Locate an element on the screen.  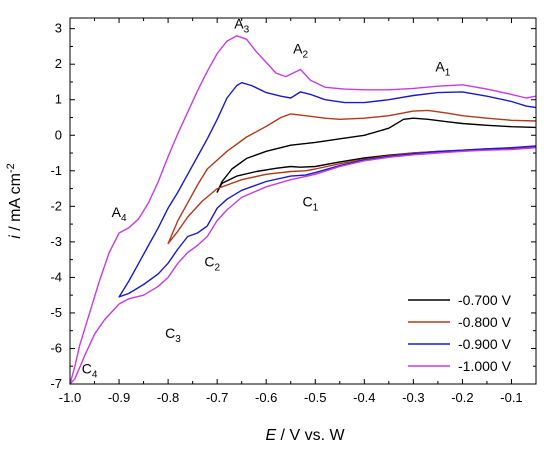
y-tick-label: -3 is located at coordinates (56, 241).